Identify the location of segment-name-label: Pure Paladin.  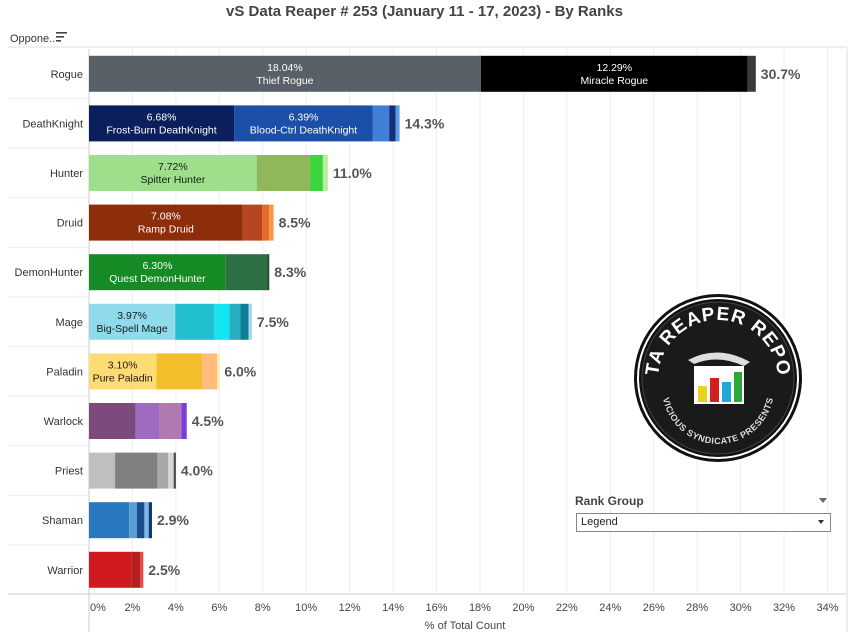
(123, 378).